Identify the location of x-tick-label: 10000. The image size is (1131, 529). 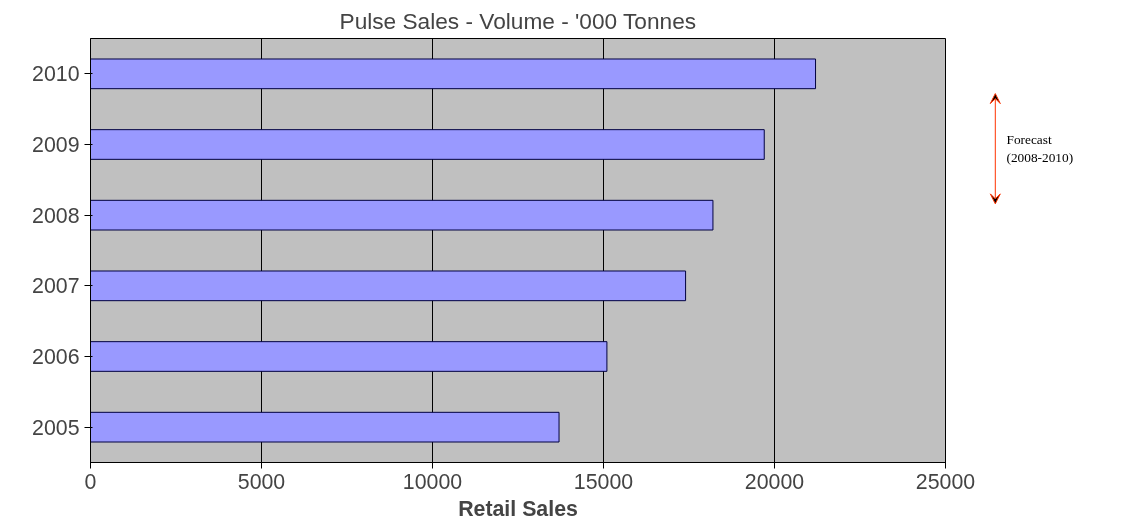
(432, 481).